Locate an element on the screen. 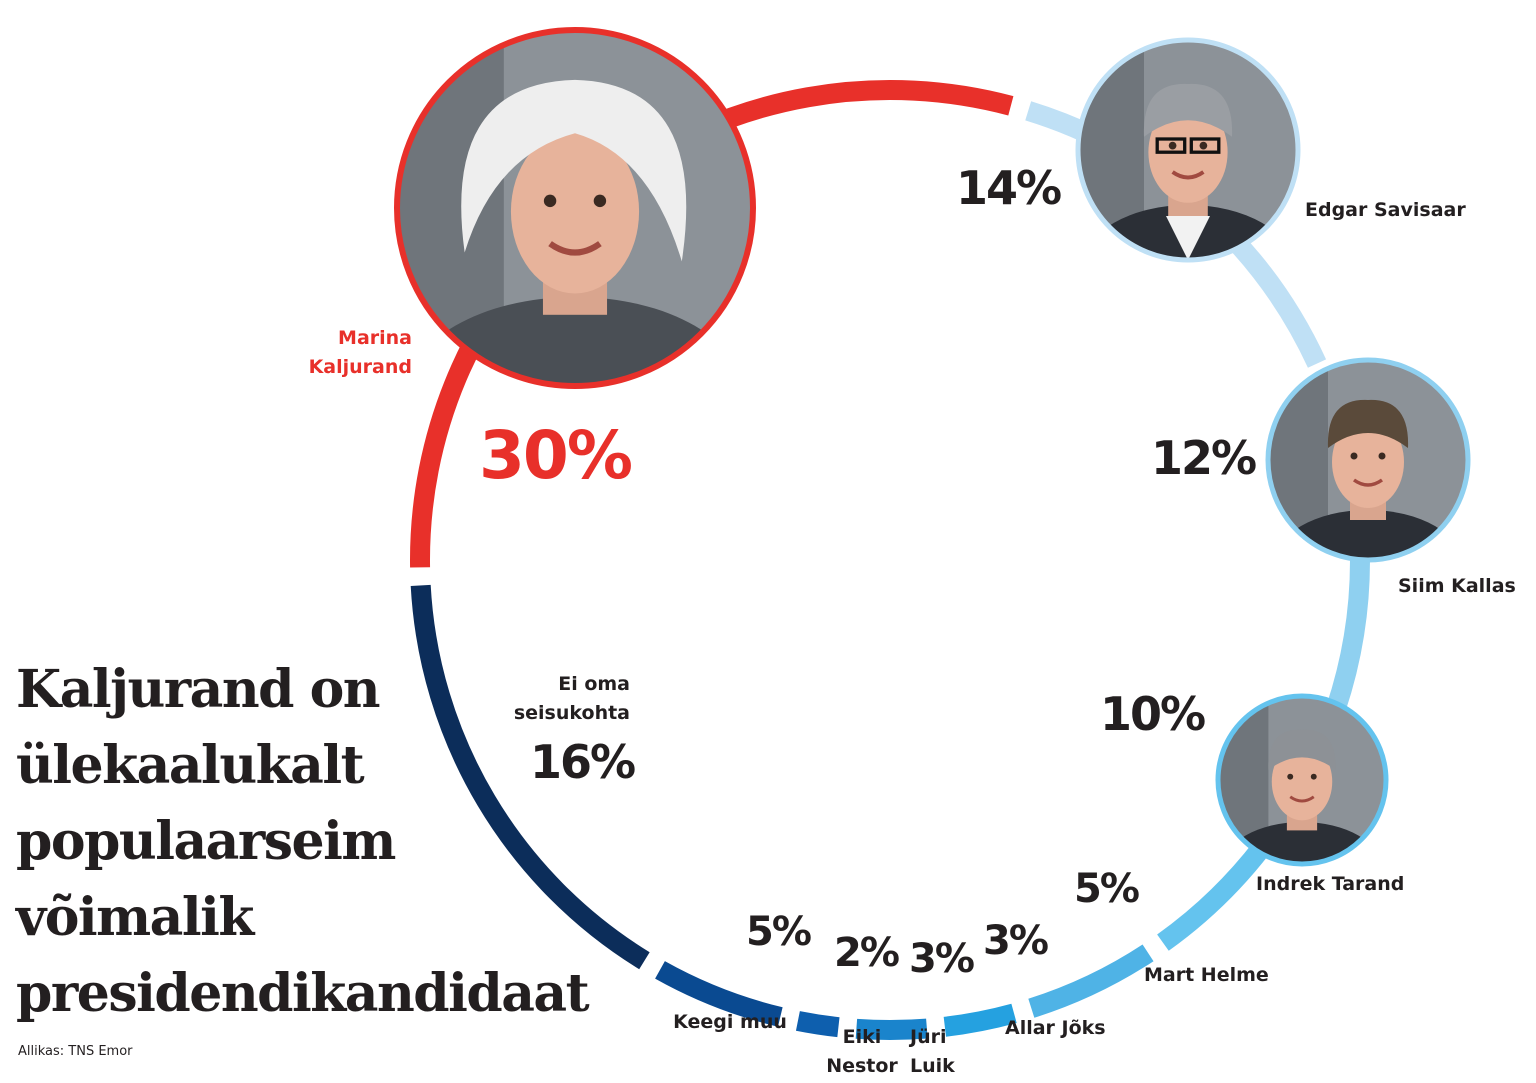  headline-line: ülekaalukalt is located at coordinates (190, 765).